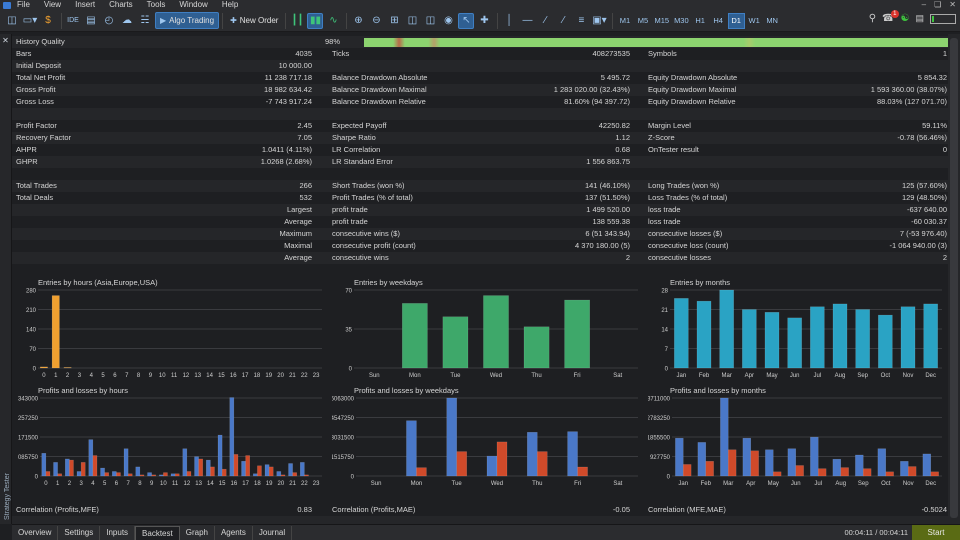 The image size is (960, 540). What do you see at coordinates (430, 20) in the screenshot?
I see `chart-shift-icon: ◫` at bounding box center [430, 20].